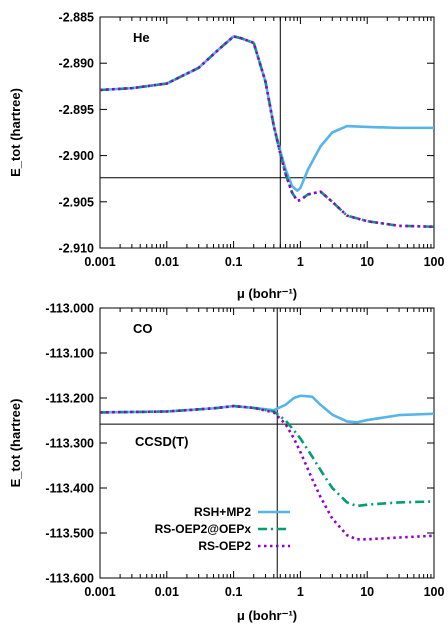 This screenshot has height=625, width=448. Describe the element at coordinates (161, 441) in the screenshot. I see `reference-line-label: CCSD(T)` at that location.